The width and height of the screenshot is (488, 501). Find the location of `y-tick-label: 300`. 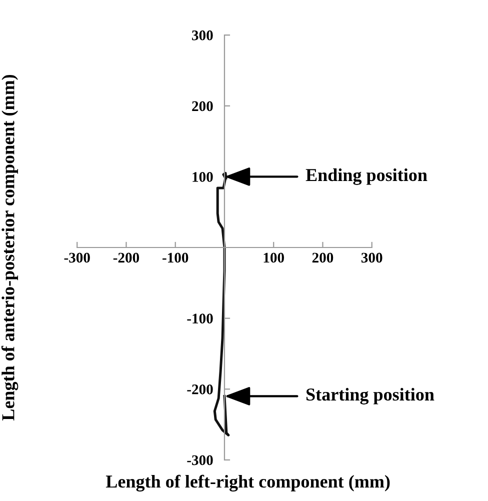

y-tick-label: 300 is located at coordinates (202, 35).